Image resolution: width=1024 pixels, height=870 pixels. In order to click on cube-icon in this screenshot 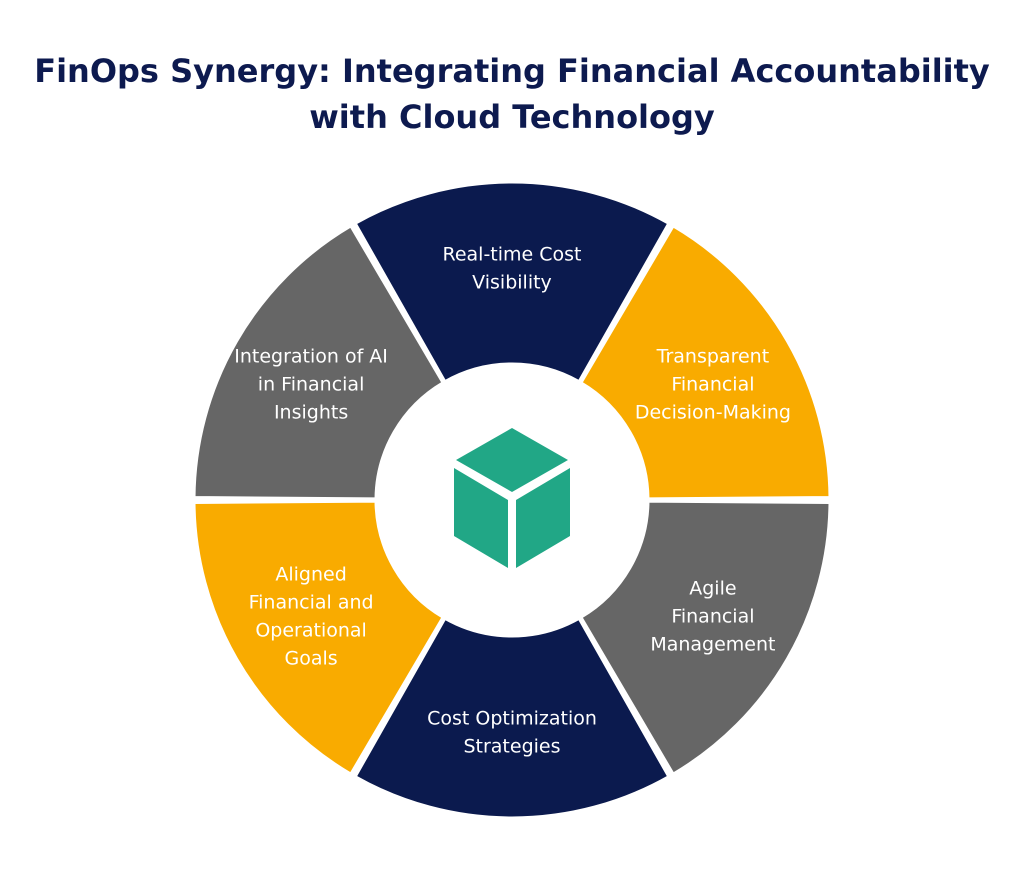, I will do `click(512, 498)`.